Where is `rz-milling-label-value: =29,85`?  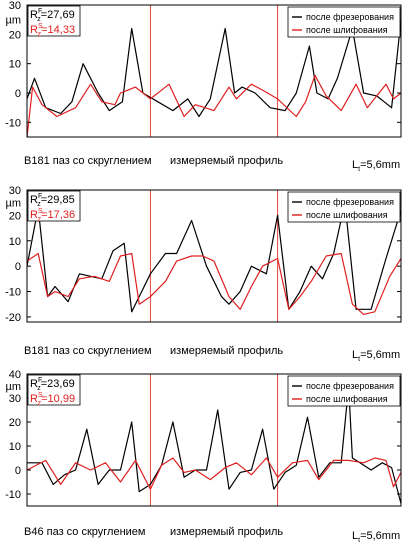 rz-milling-label-value: =29,85 is located at coordinates (58, 200).